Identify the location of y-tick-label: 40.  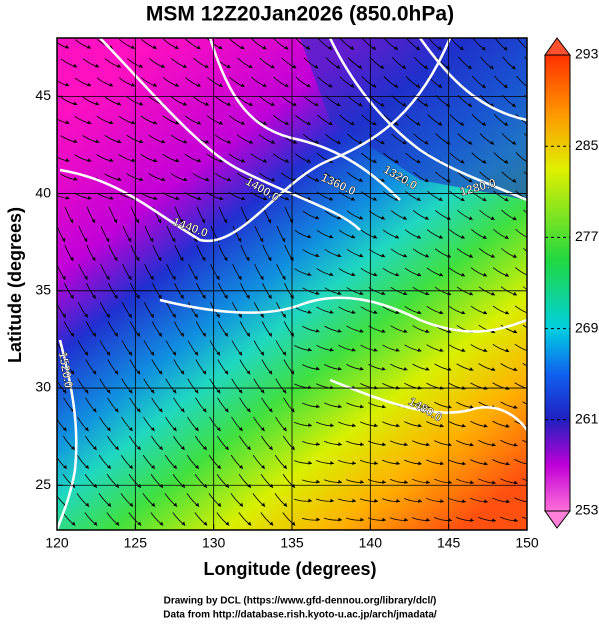
(43, 192).